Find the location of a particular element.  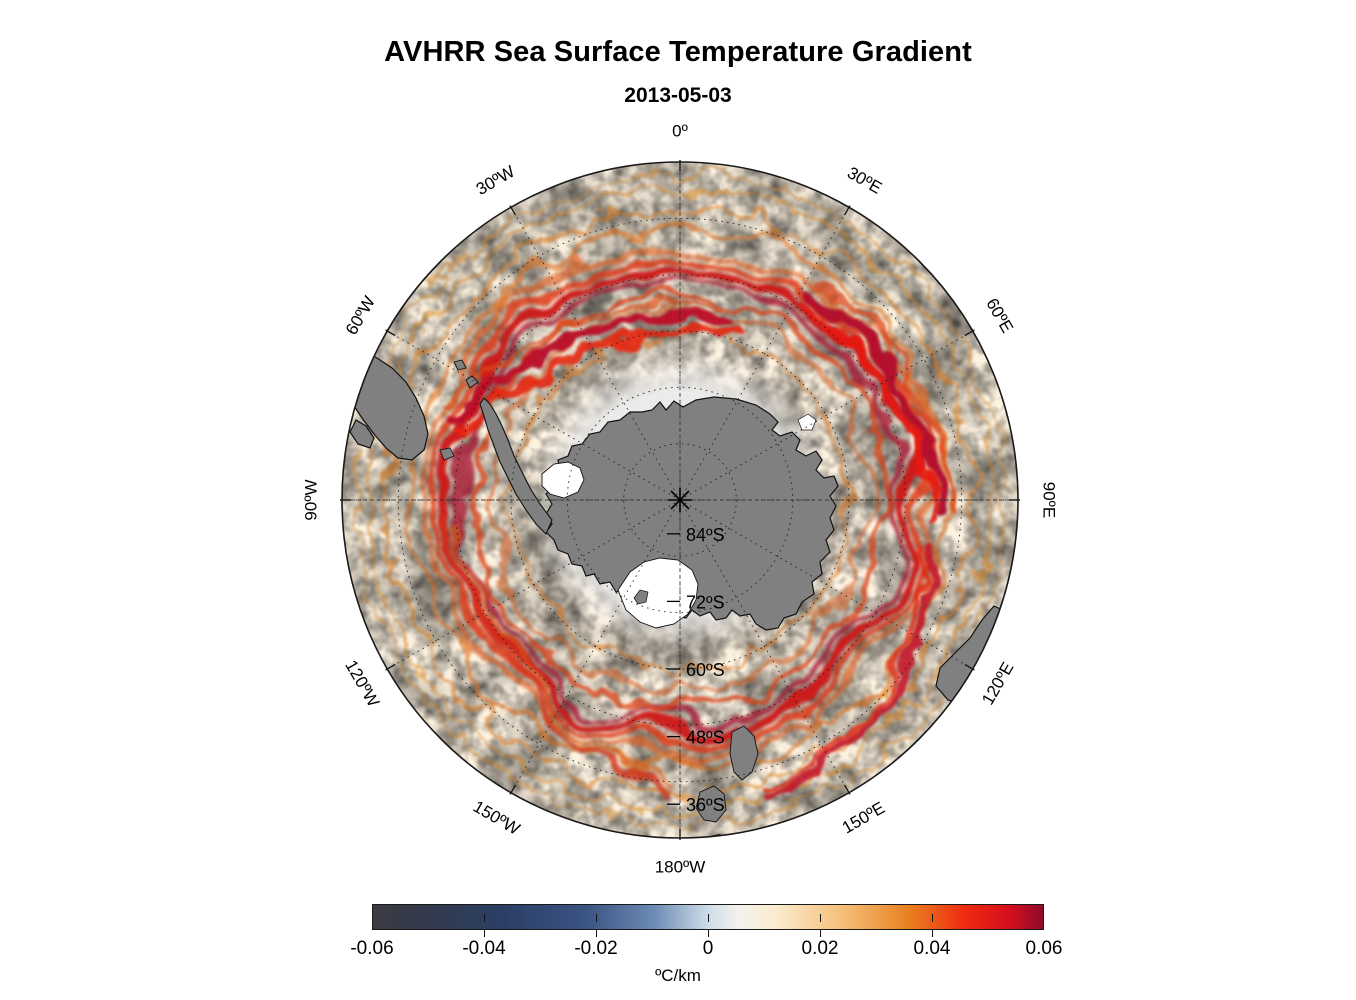

colorbar-tick-label: 0.06 is located at coordinates (1044, 948).